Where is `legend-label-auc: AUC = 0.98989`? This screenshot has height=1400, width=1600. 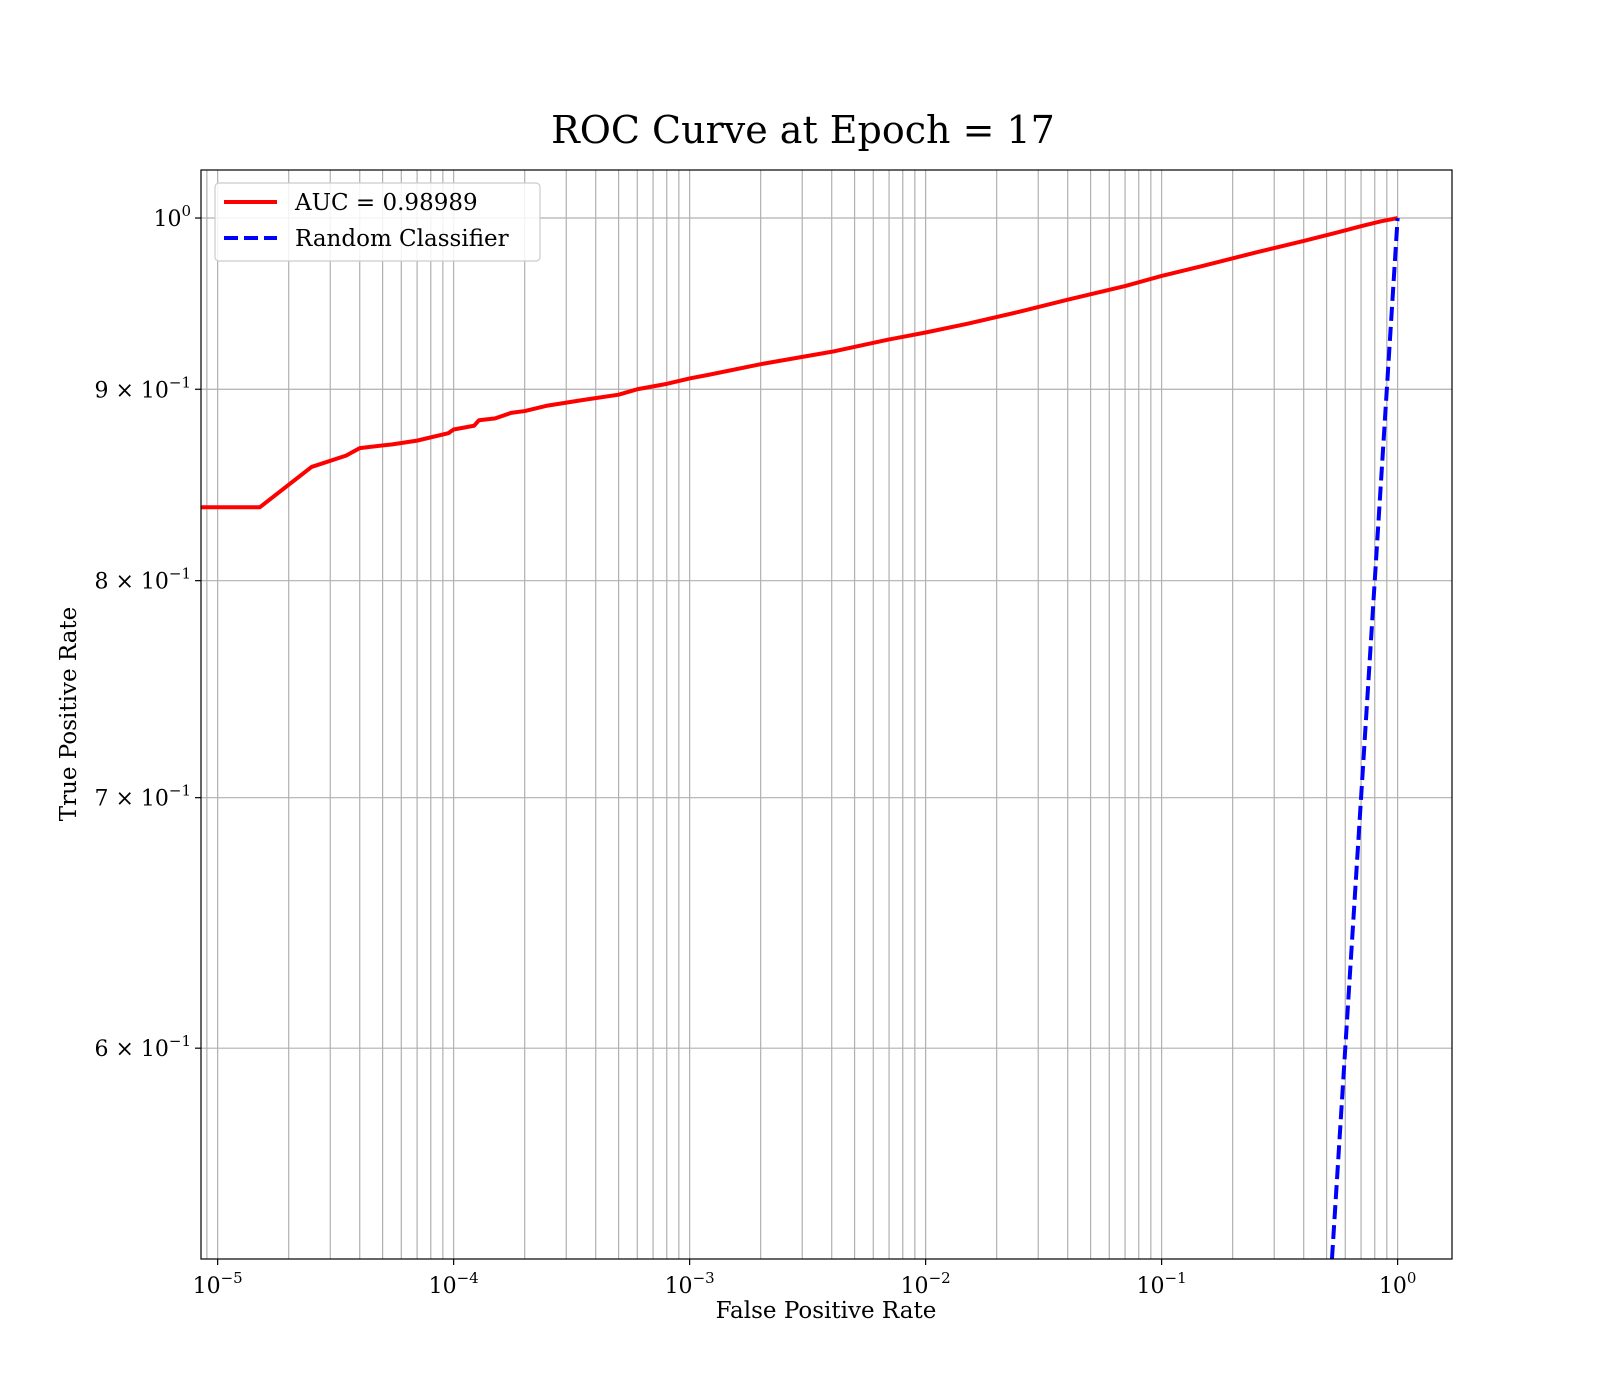 legend-label-auc: AUC = 0.98989 is located at coordinates (386, 203).